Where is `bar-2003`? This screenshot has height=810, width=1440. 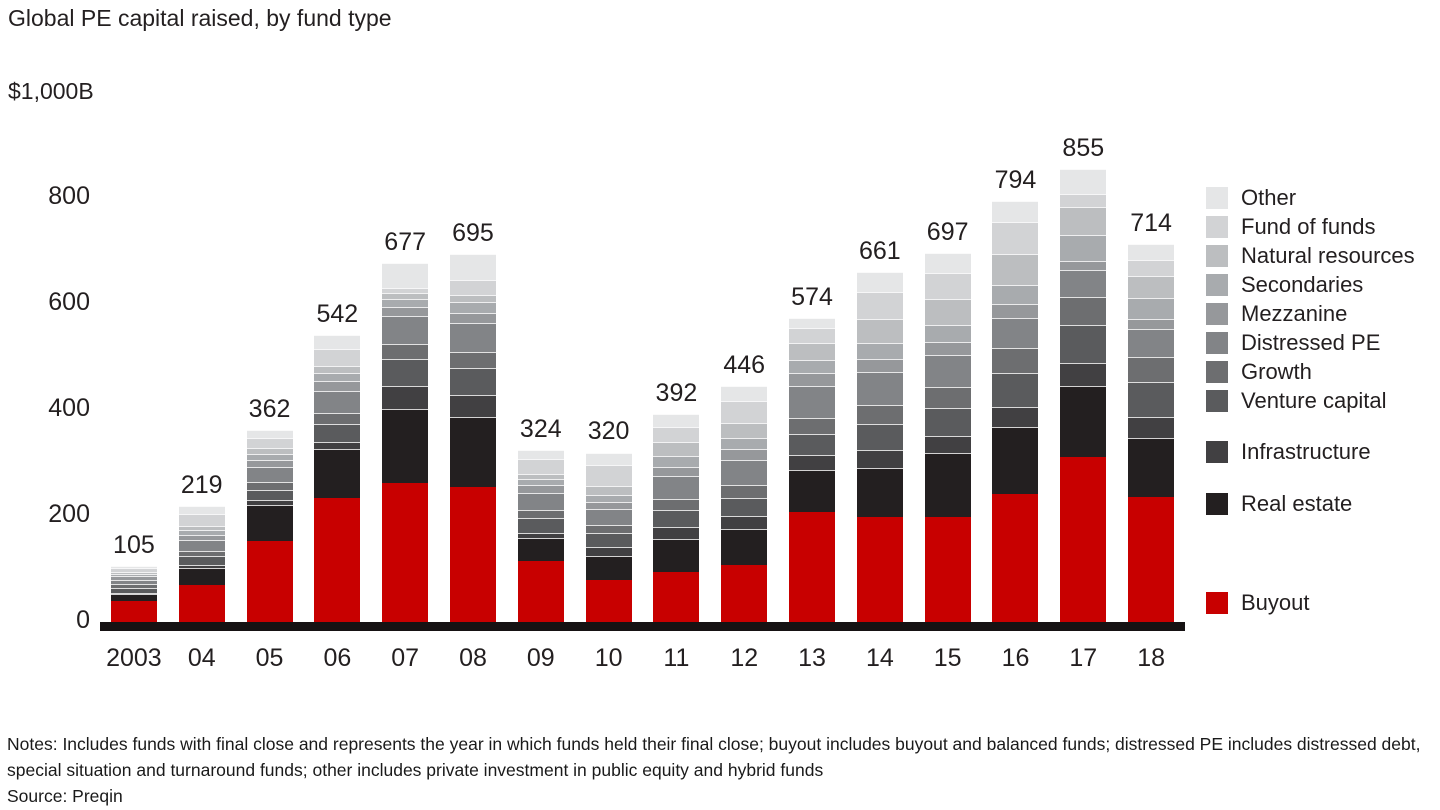 bar-2003 is located at coordinates (133, 594).